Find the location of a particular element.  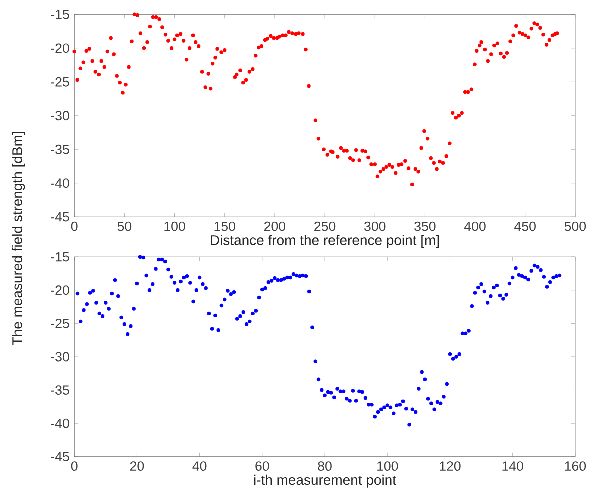

x-tick-label: 350 is located at coordinates (425, 227).